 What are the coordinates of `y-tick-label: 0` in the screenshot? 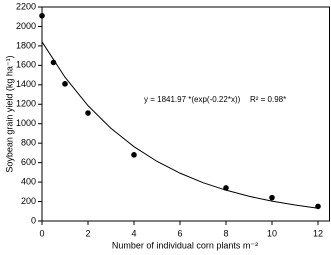 It's located at (33, 220).